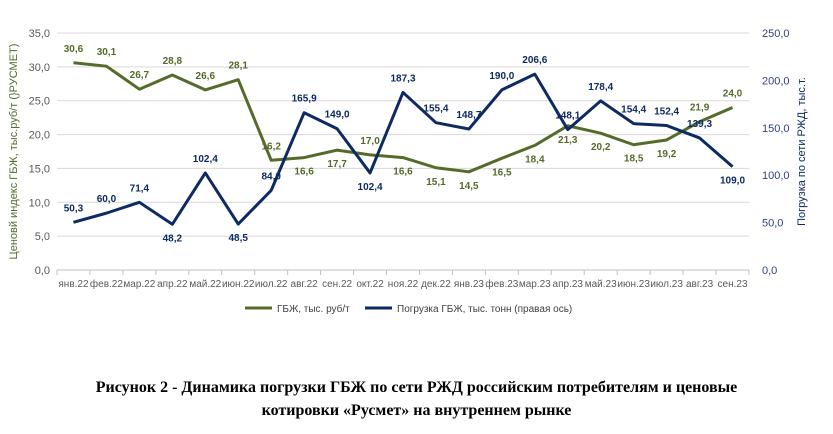 This screenshot has width=833, height=434. Describe the element at coordinates (732, 181) in the screenshot. I see `data-label: 109,0` at that location.